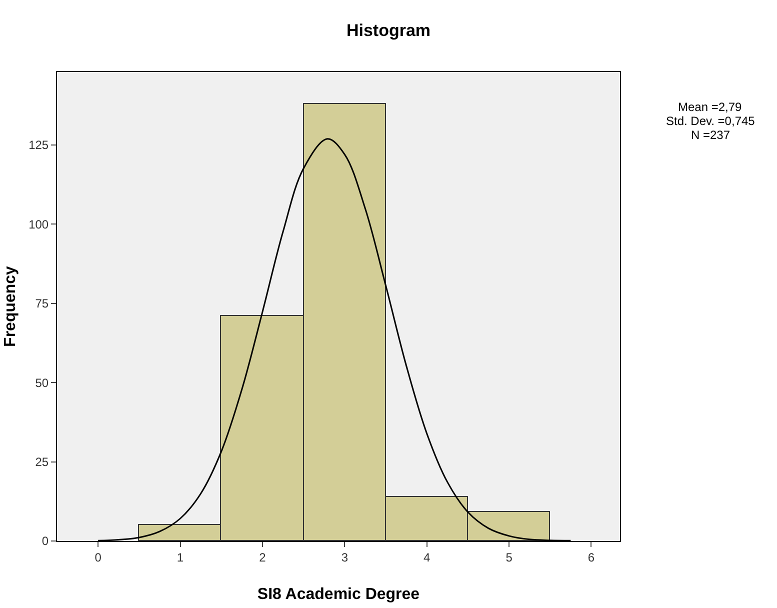 This screenshot has width=777, height=608. What do you see at coordinates (98, 557) in the screenshot?
I see `x-tick-label: 0` at bounding box center [98, 557].